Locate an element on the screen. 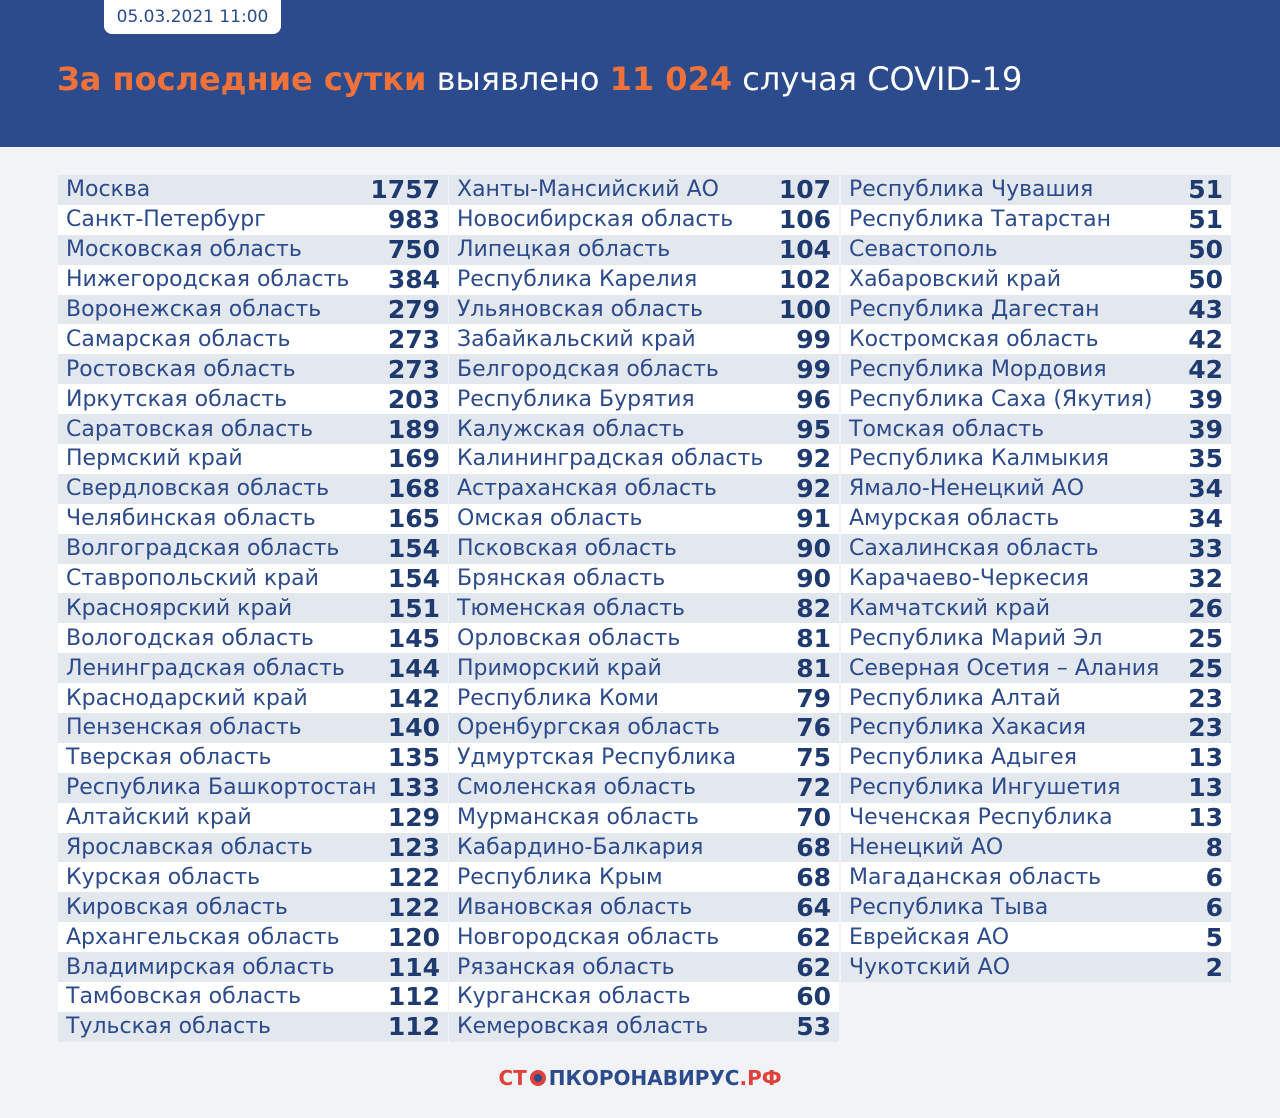  region-name: Амурская область is located at coordinates (954, 519).